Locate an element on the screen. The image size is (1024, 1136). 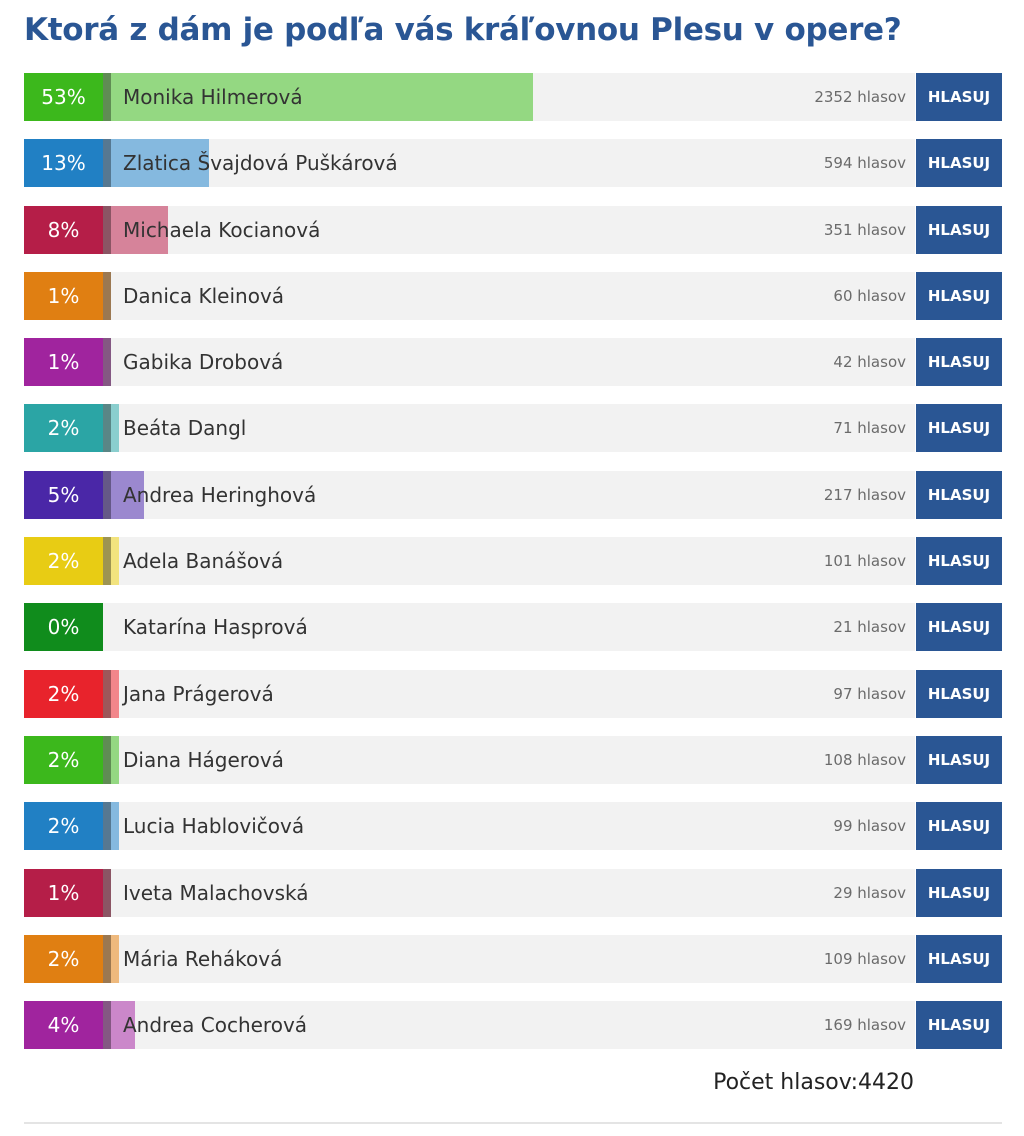
candidate-name: Jana Prágerová is located at coordinates (198, 693).